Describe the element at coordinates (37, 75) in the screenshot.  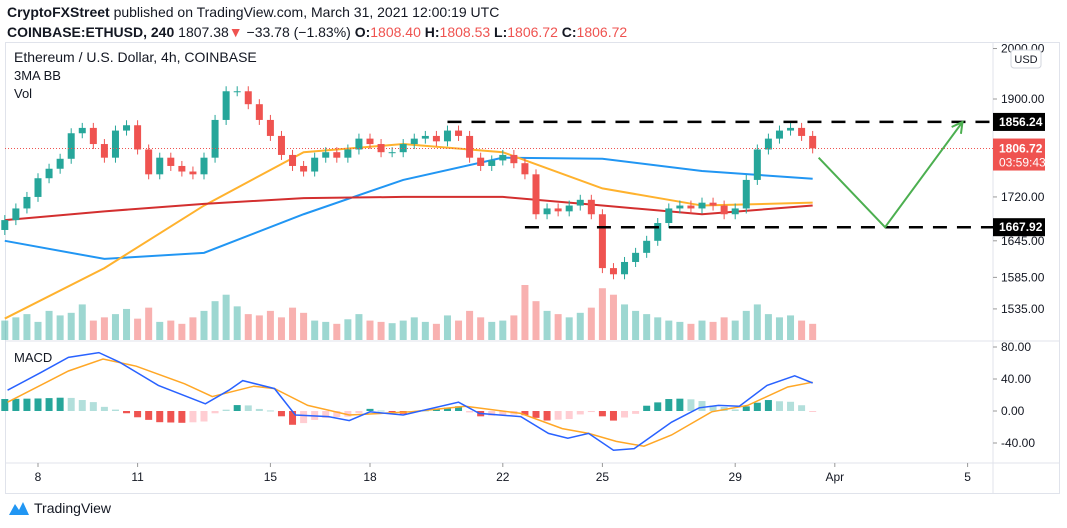
I see `indicator-label: 3MA BB` at that location.